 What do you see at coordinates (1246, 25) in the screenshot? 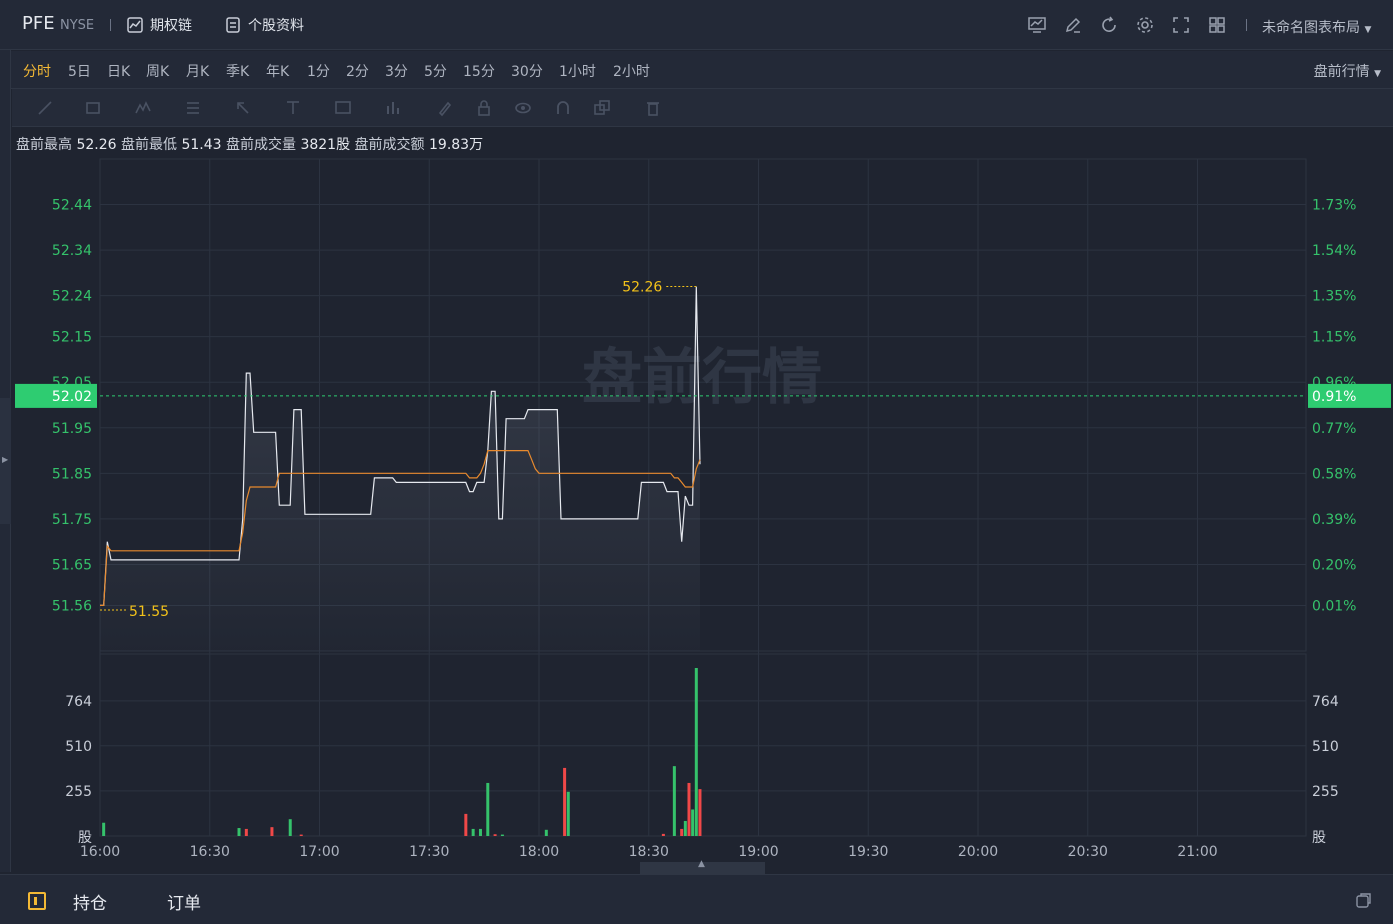
I see `divider` at bounding box center [1246, 25].